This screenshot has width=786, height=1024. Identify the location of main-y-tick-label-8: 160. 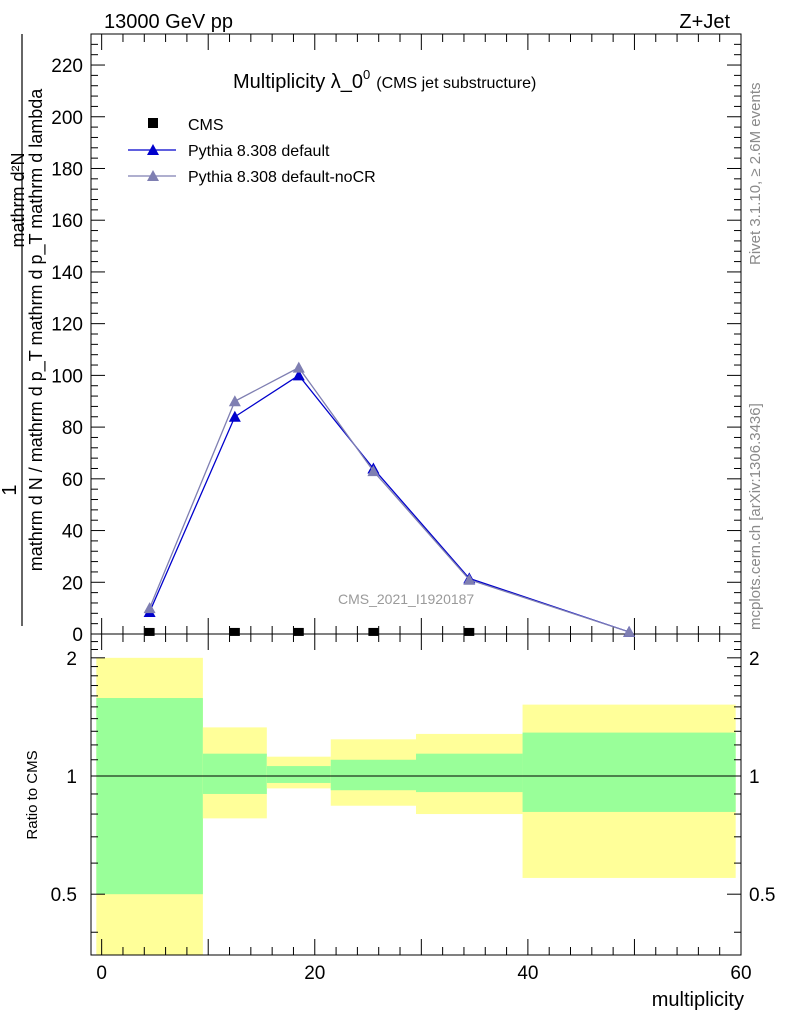
(67, 221).